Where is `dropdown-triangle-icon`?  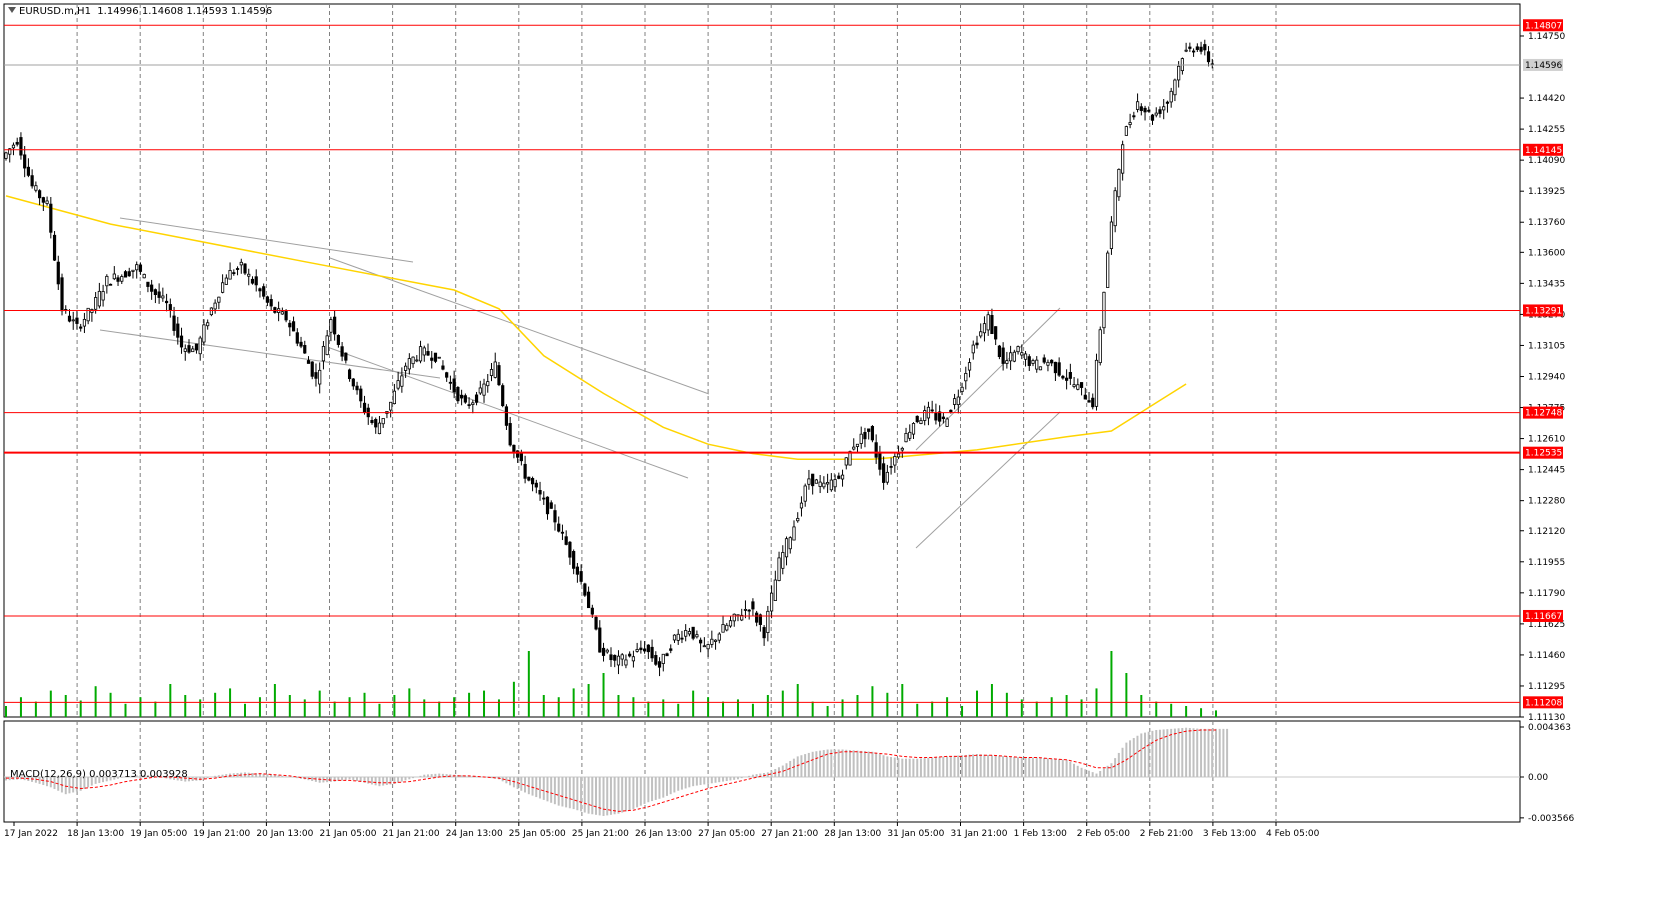
dropdown-triangle-icon is located at coordinates (12, 10).